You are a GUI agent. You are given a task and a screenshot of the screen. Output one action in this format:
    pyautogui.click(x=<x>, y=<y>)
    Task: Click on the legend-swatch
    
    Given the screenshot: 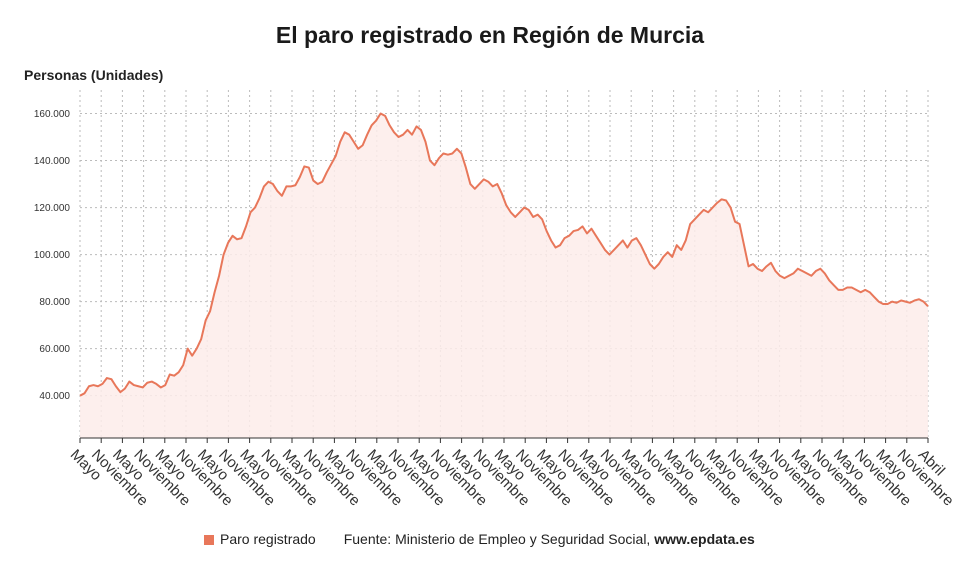 What is the action you would take?
    pyautogui.click(x=209, y=540)
    